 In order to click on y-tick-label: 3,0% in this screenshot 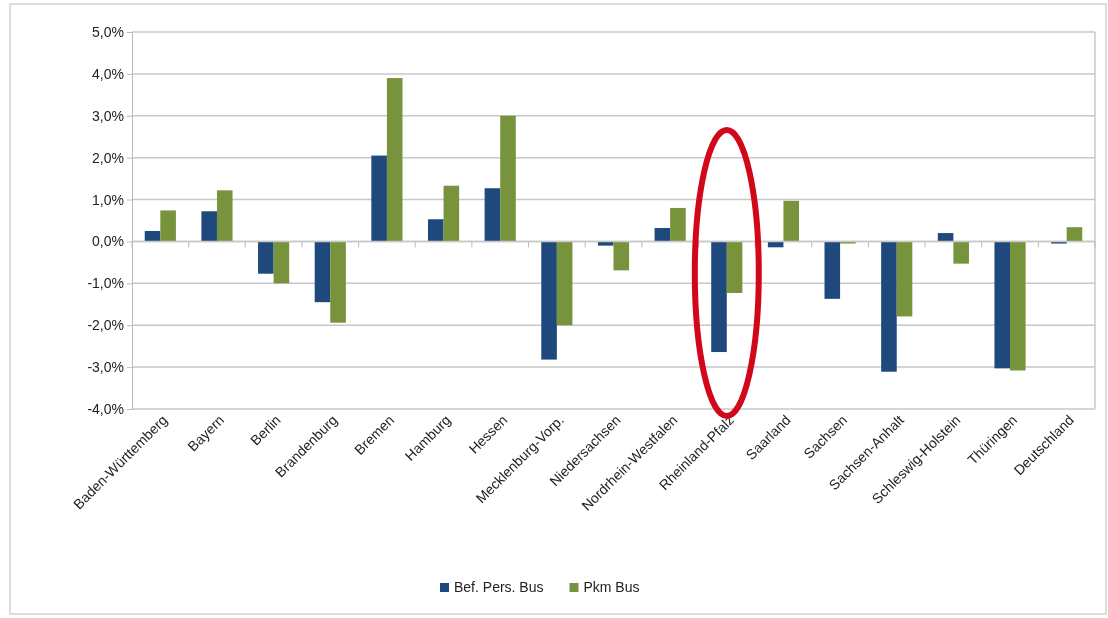, I will do `click(108, 115)`.